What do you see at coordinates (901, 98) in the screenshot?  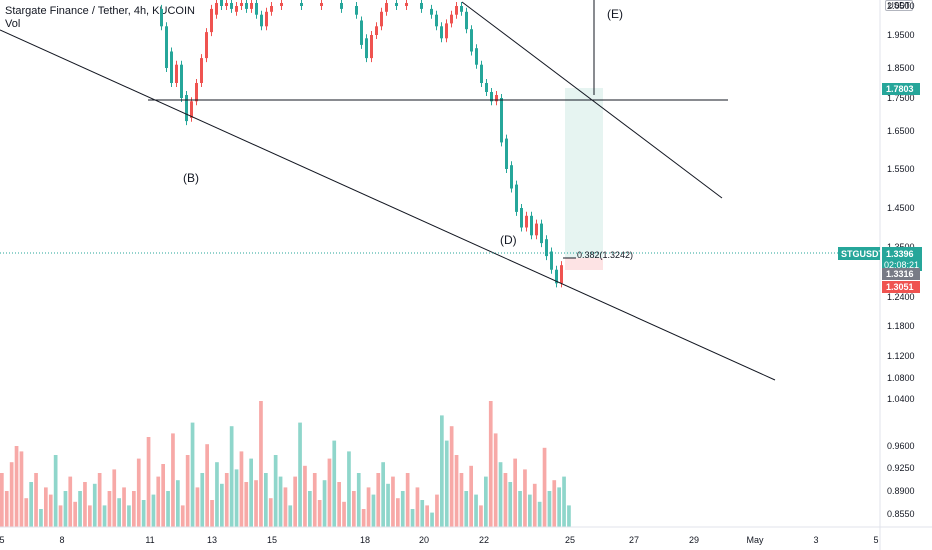 I see `price-tick-label: 1.7500` at bounding box center [901, 98].